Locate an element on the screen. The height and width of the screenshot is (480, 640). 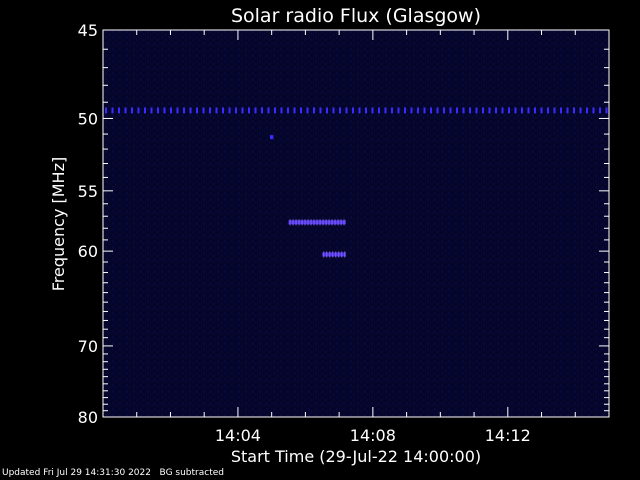
y-tick-label: 55 is located at coordinates (88, 191).